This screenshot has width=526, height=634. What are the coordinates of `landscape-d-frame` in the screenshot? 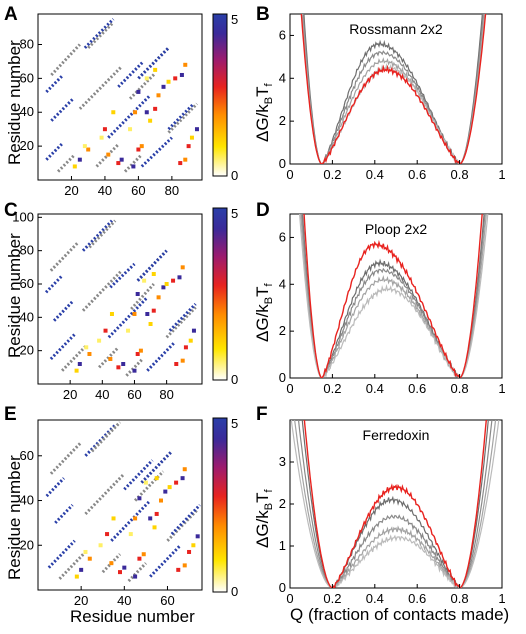 It's located at (396, 296).